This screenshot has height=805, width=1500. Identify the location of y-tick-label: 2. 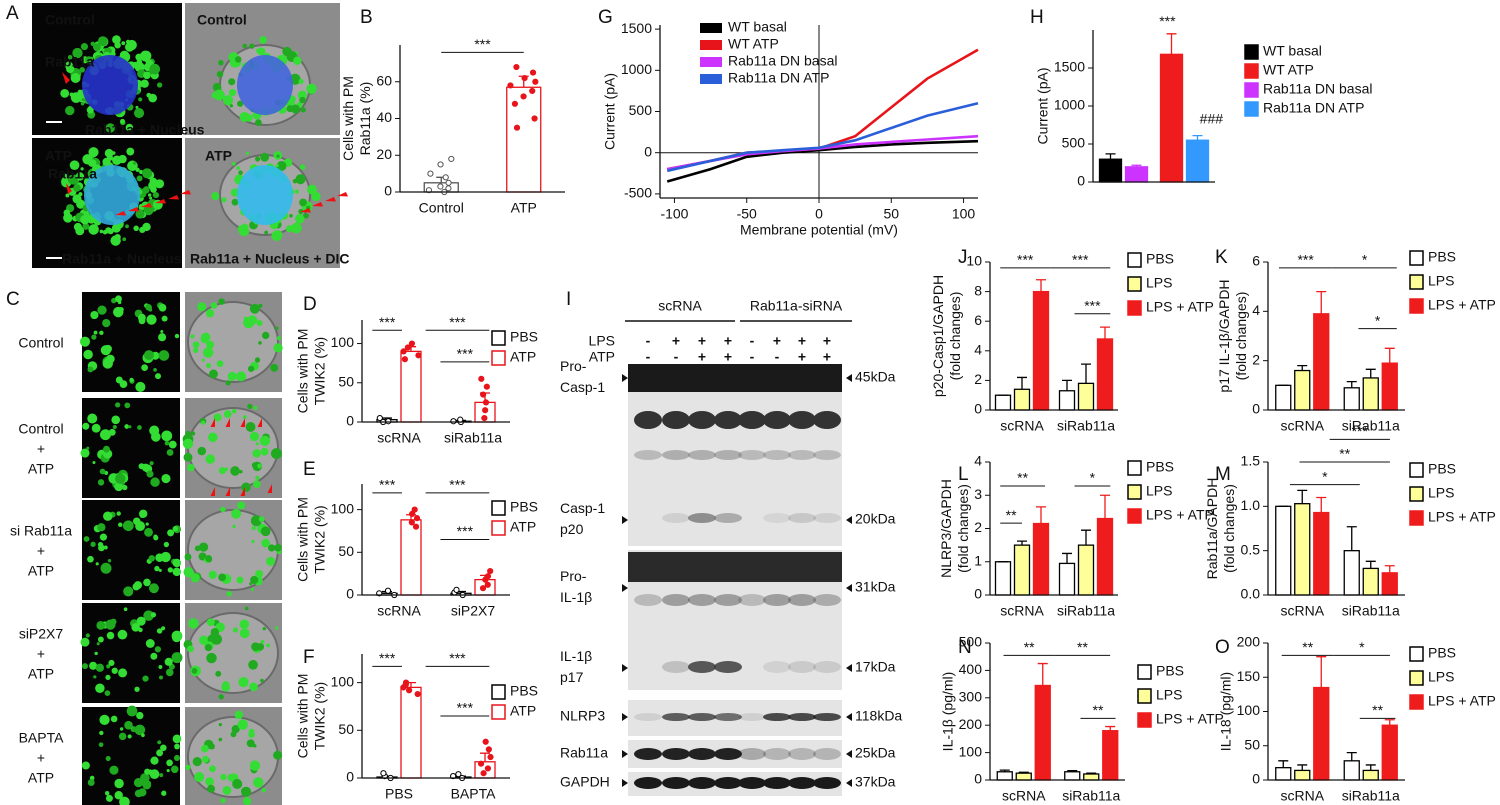
(978, 527).